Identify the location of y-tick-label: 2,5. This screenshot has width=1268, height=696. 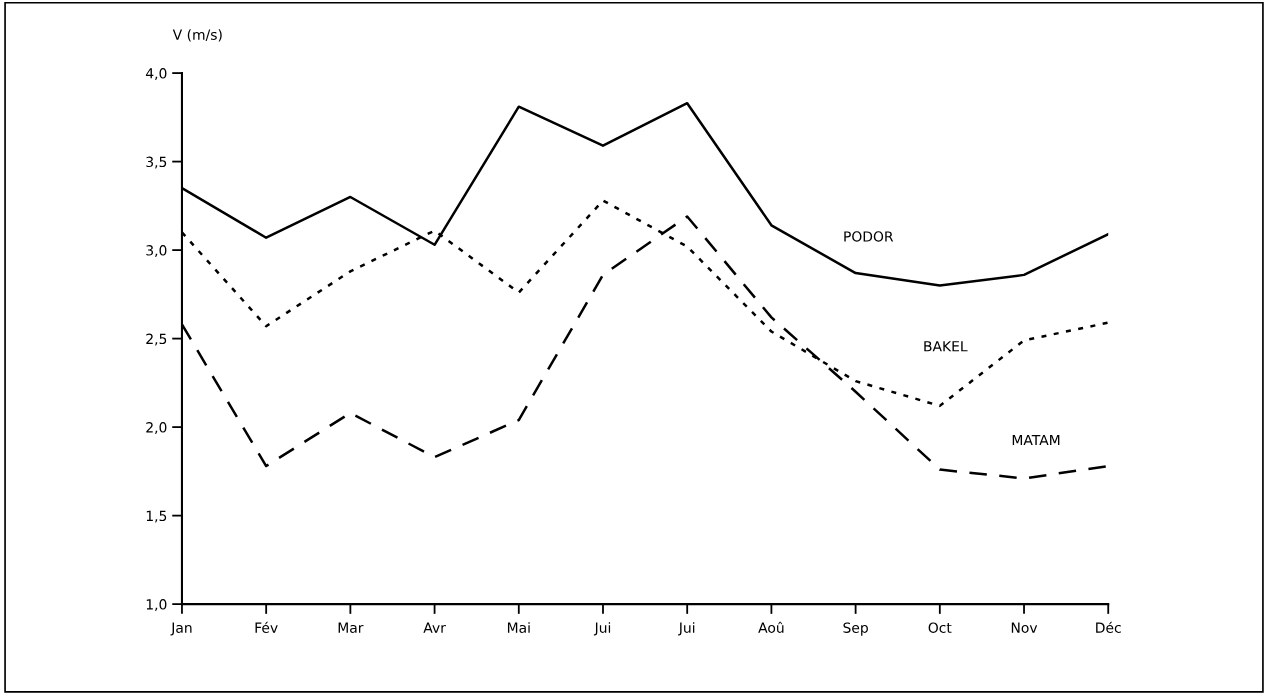
(156, 339).